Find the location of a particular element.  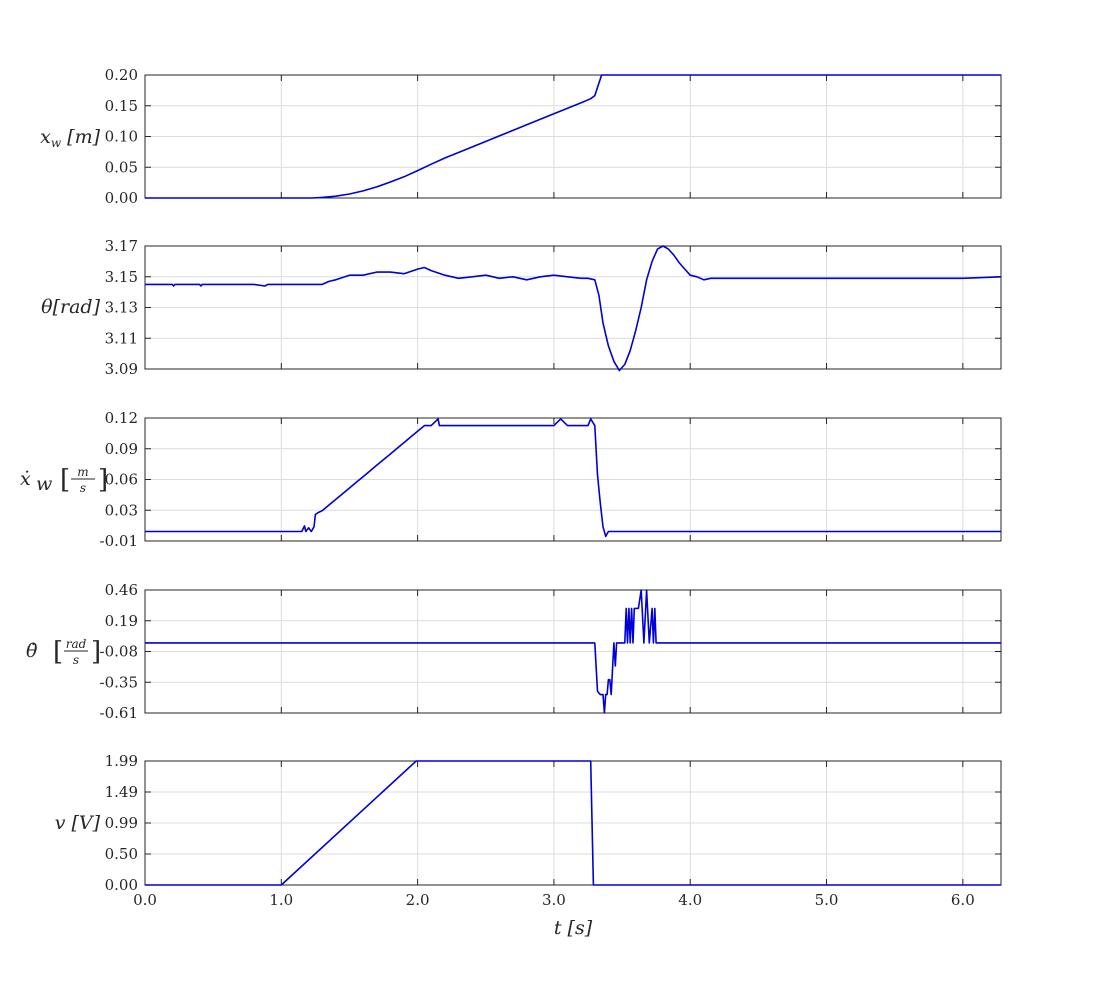

y-tick-label: 0.46 is located at coordinates (121, 590).